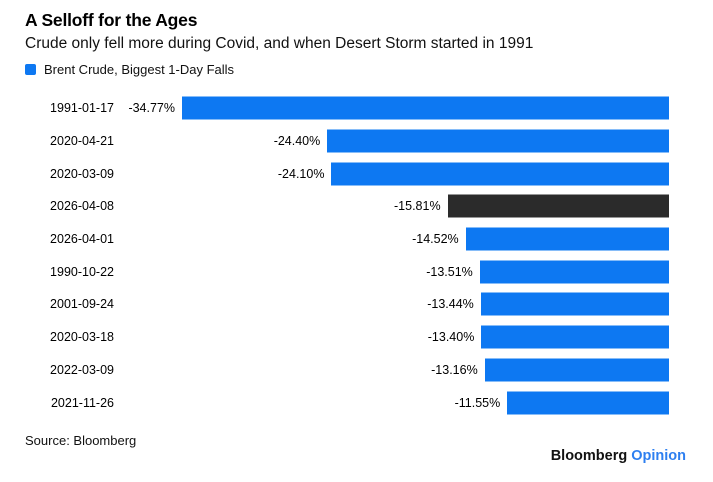  I want to click on chart-row: 1990-10-22 -13.51%, so click(356, 271).